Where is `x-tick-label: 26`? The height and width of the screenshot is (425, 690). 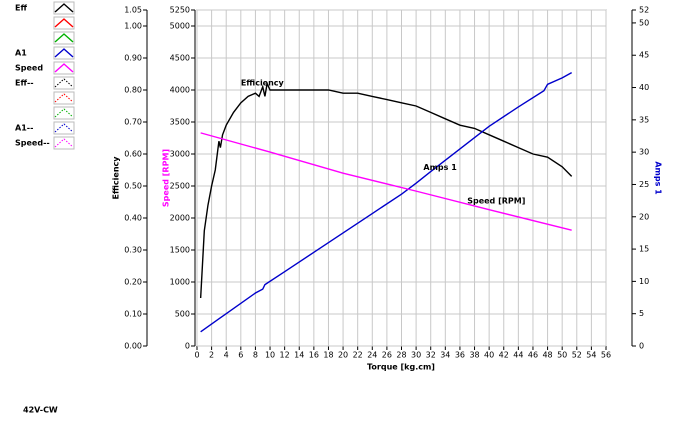 x-tick-label: 26 is located at coordinates (387, 355).